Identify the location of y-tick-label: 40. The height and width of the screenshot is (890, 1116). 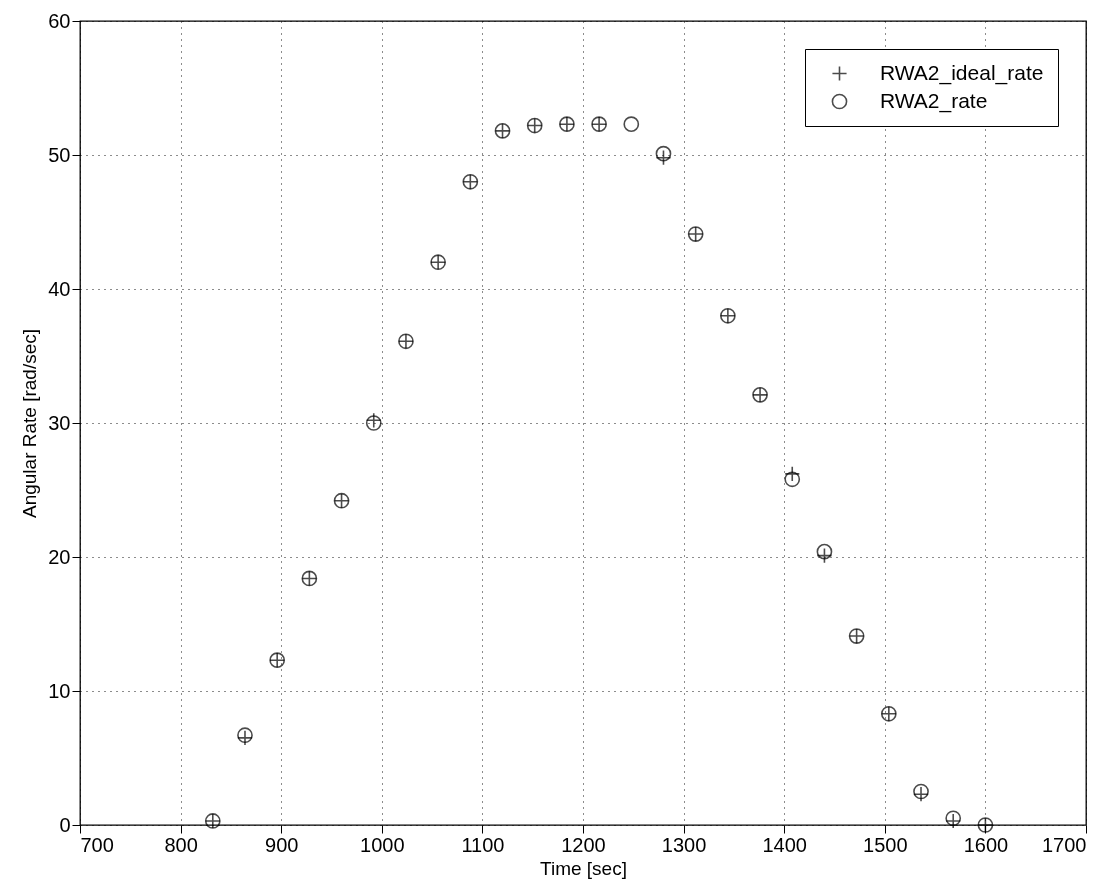
(59, 288).